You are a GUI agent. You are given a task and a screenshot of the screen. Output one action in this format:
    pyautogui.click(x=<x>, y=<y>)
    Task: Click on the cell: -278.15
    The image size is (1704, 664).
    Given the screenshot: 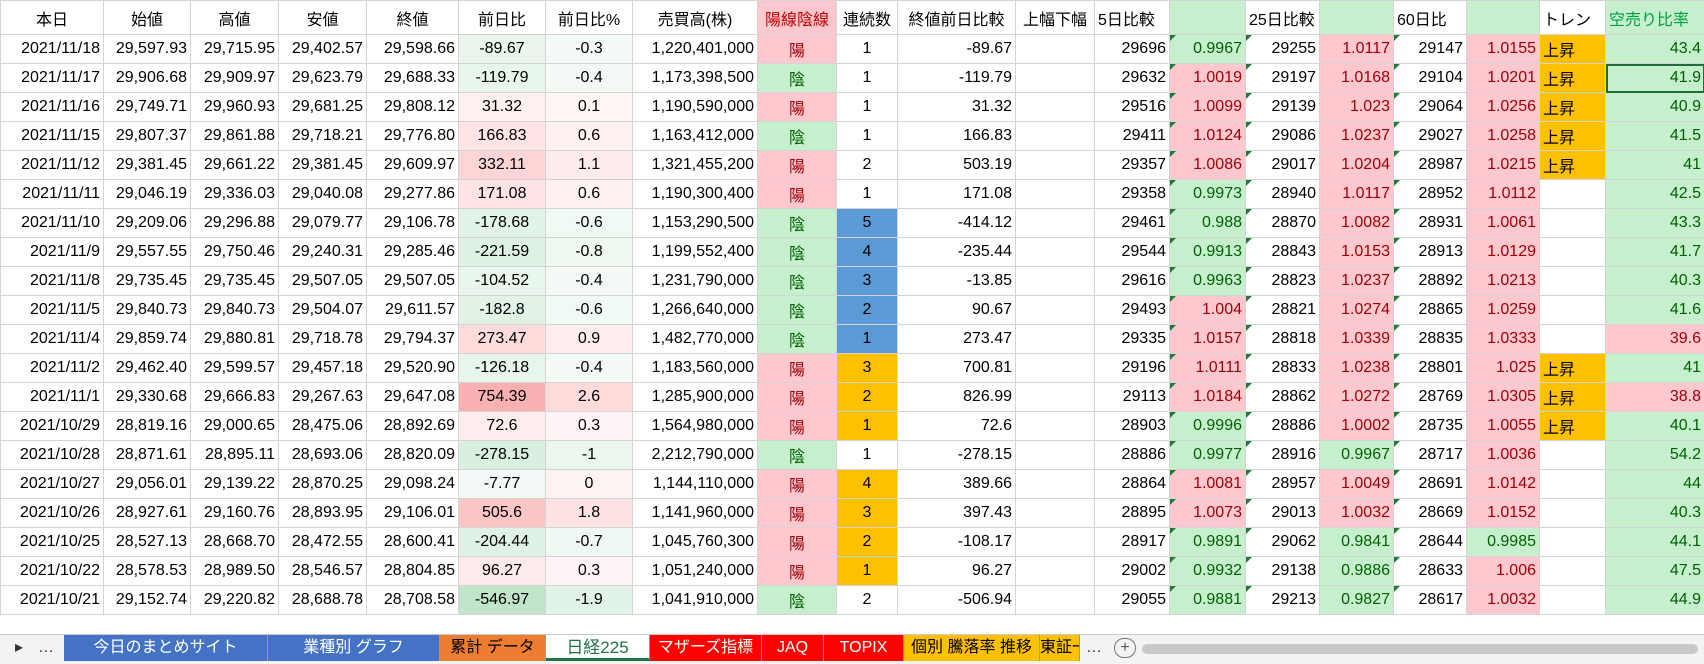 What is the action you would take?
    pyautogui.click(x=956, y=455)
    